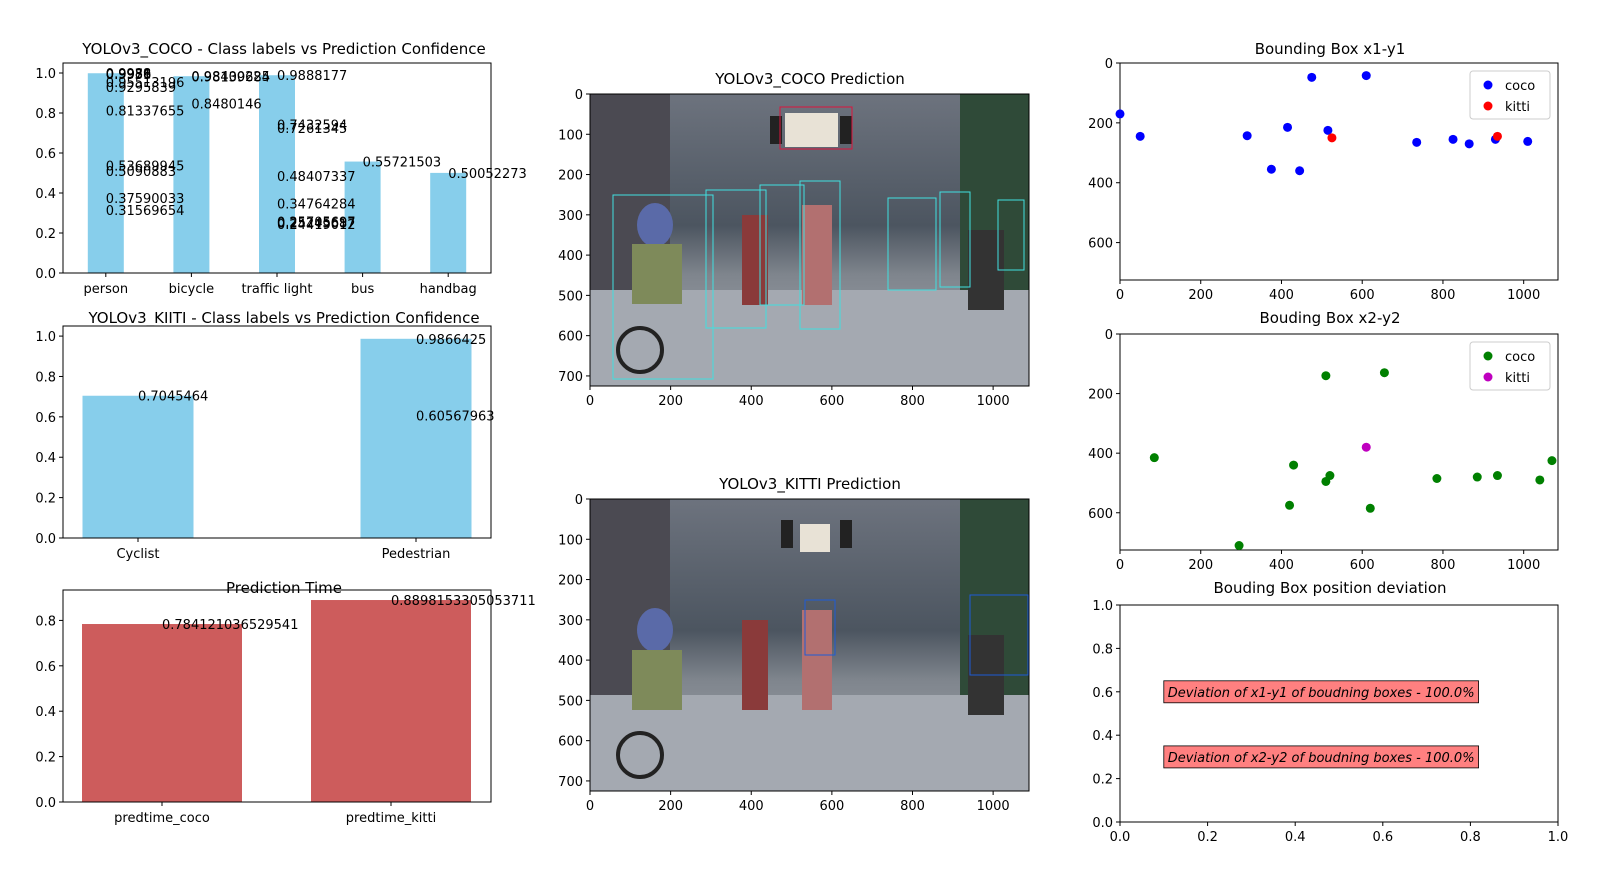 The image size is (1605, 879). What do you see at coordinates (277, 696) in the screenshot?
I see `pred_time-axes` at bounding box center [277, 696].